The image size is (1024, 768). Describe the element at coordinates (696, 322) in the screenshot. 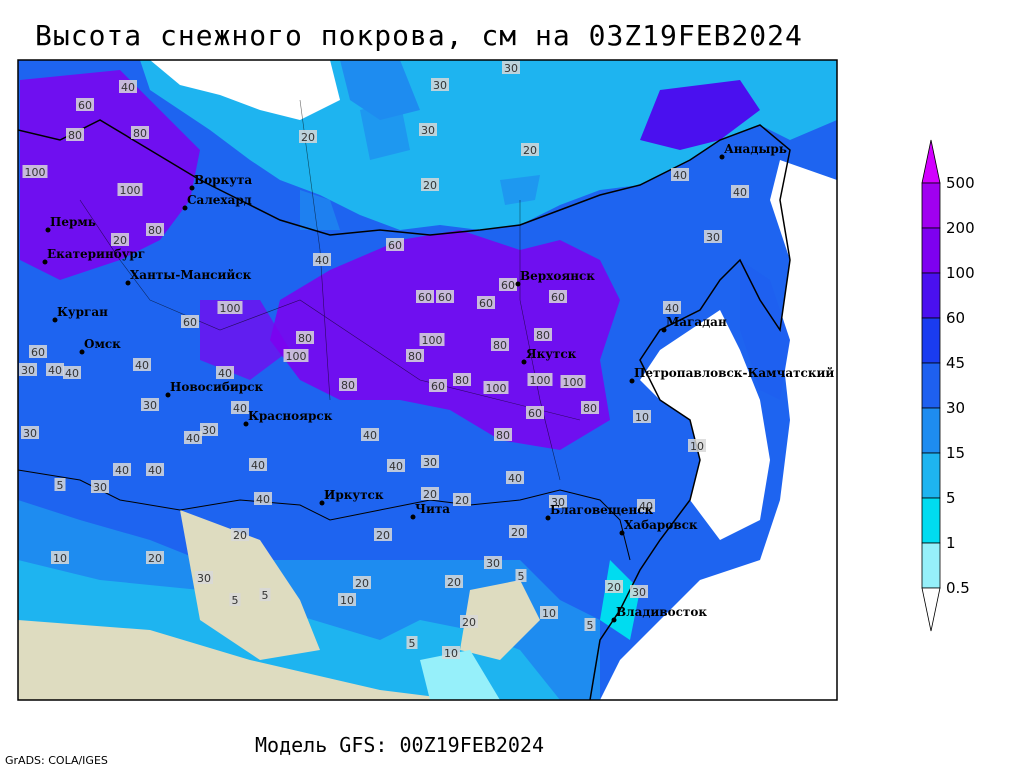

I see `city-label: Магадан` at that location.